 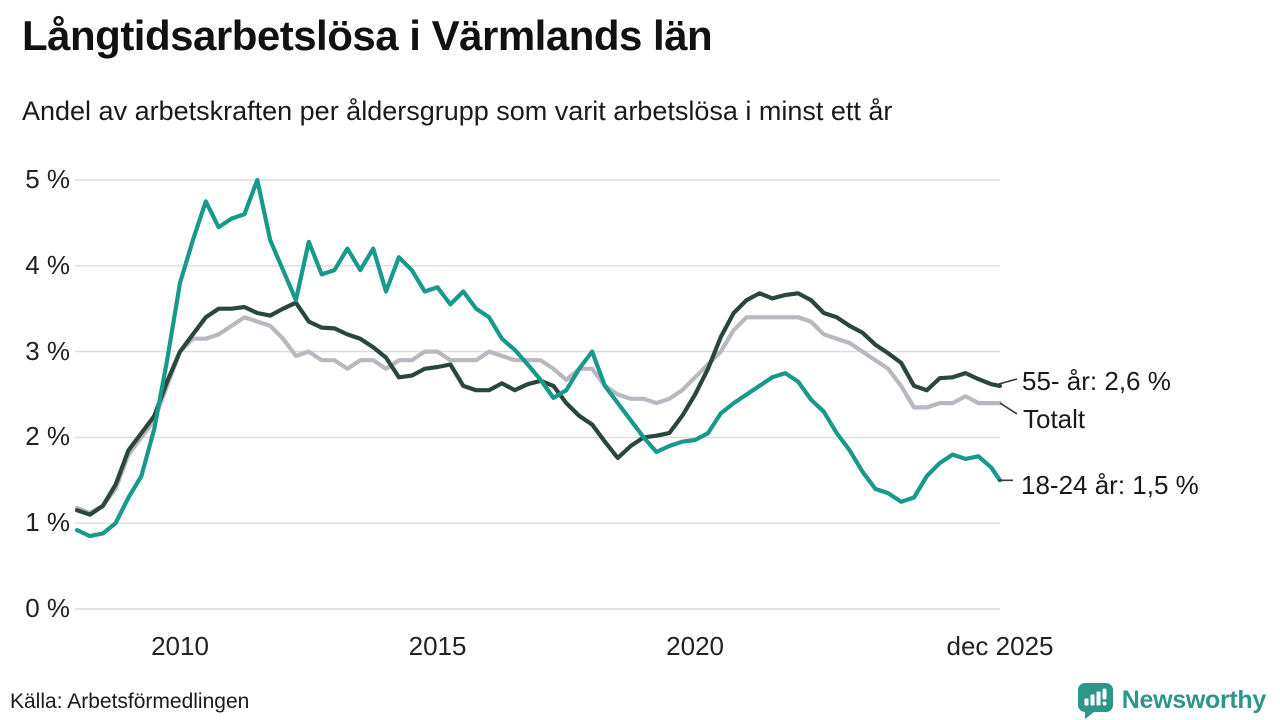 What do you see at coordinates (47, 608) in the screenshot?
I see `y-axis-tick-label: 0 %` at bounding box center [47, 608].